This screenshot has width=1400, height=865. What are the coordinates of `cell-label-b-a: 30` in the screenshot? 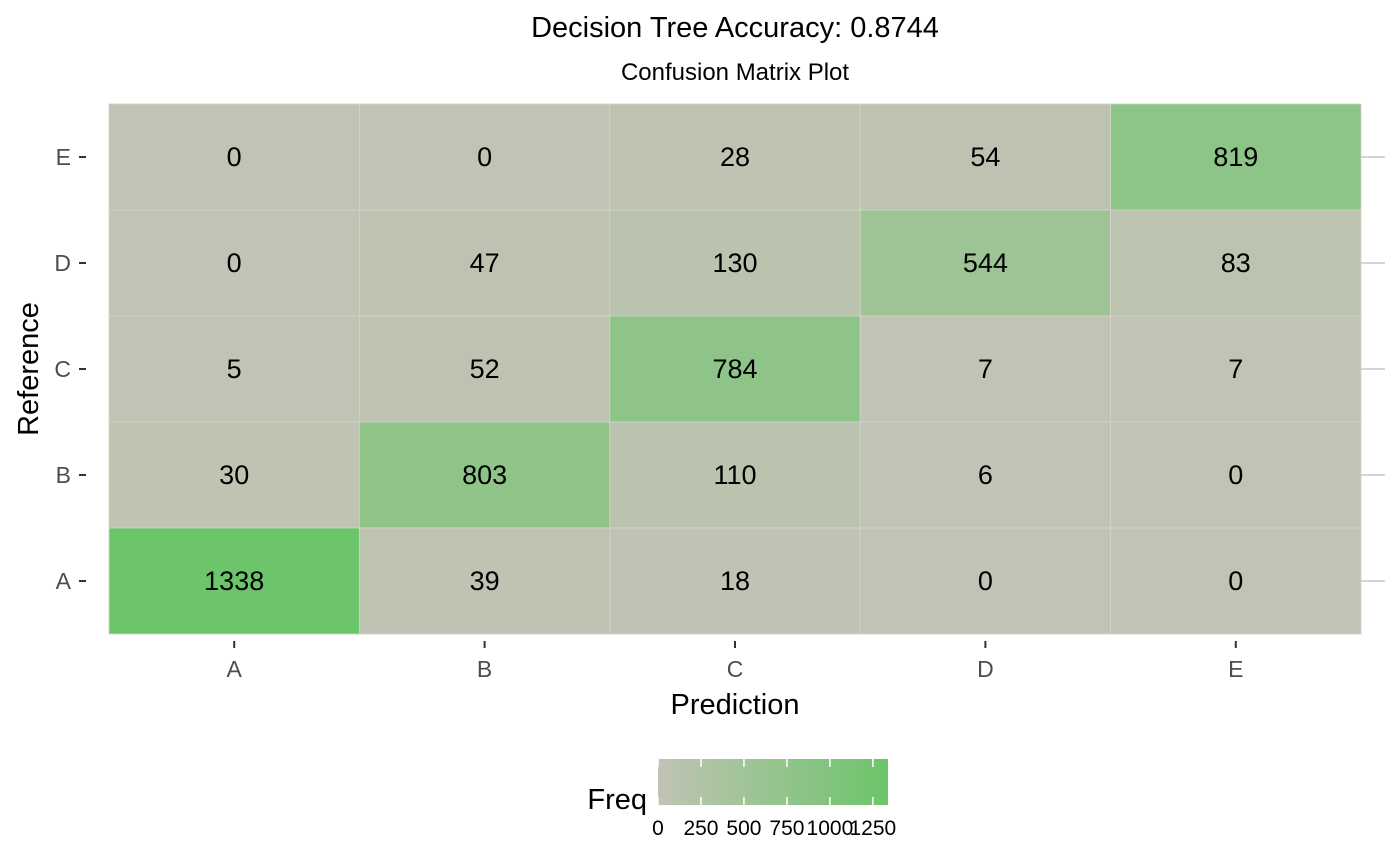 It's located at (234, 475).